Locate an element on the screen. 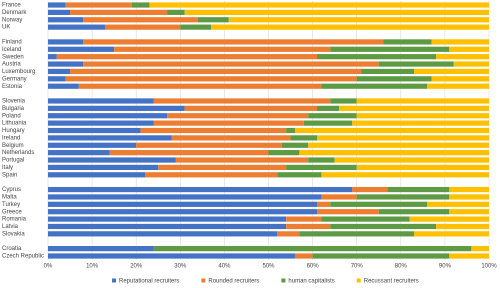 The image size is (500, 288). y-tick-label: Bulgaria is located at coordinates (13, 109).